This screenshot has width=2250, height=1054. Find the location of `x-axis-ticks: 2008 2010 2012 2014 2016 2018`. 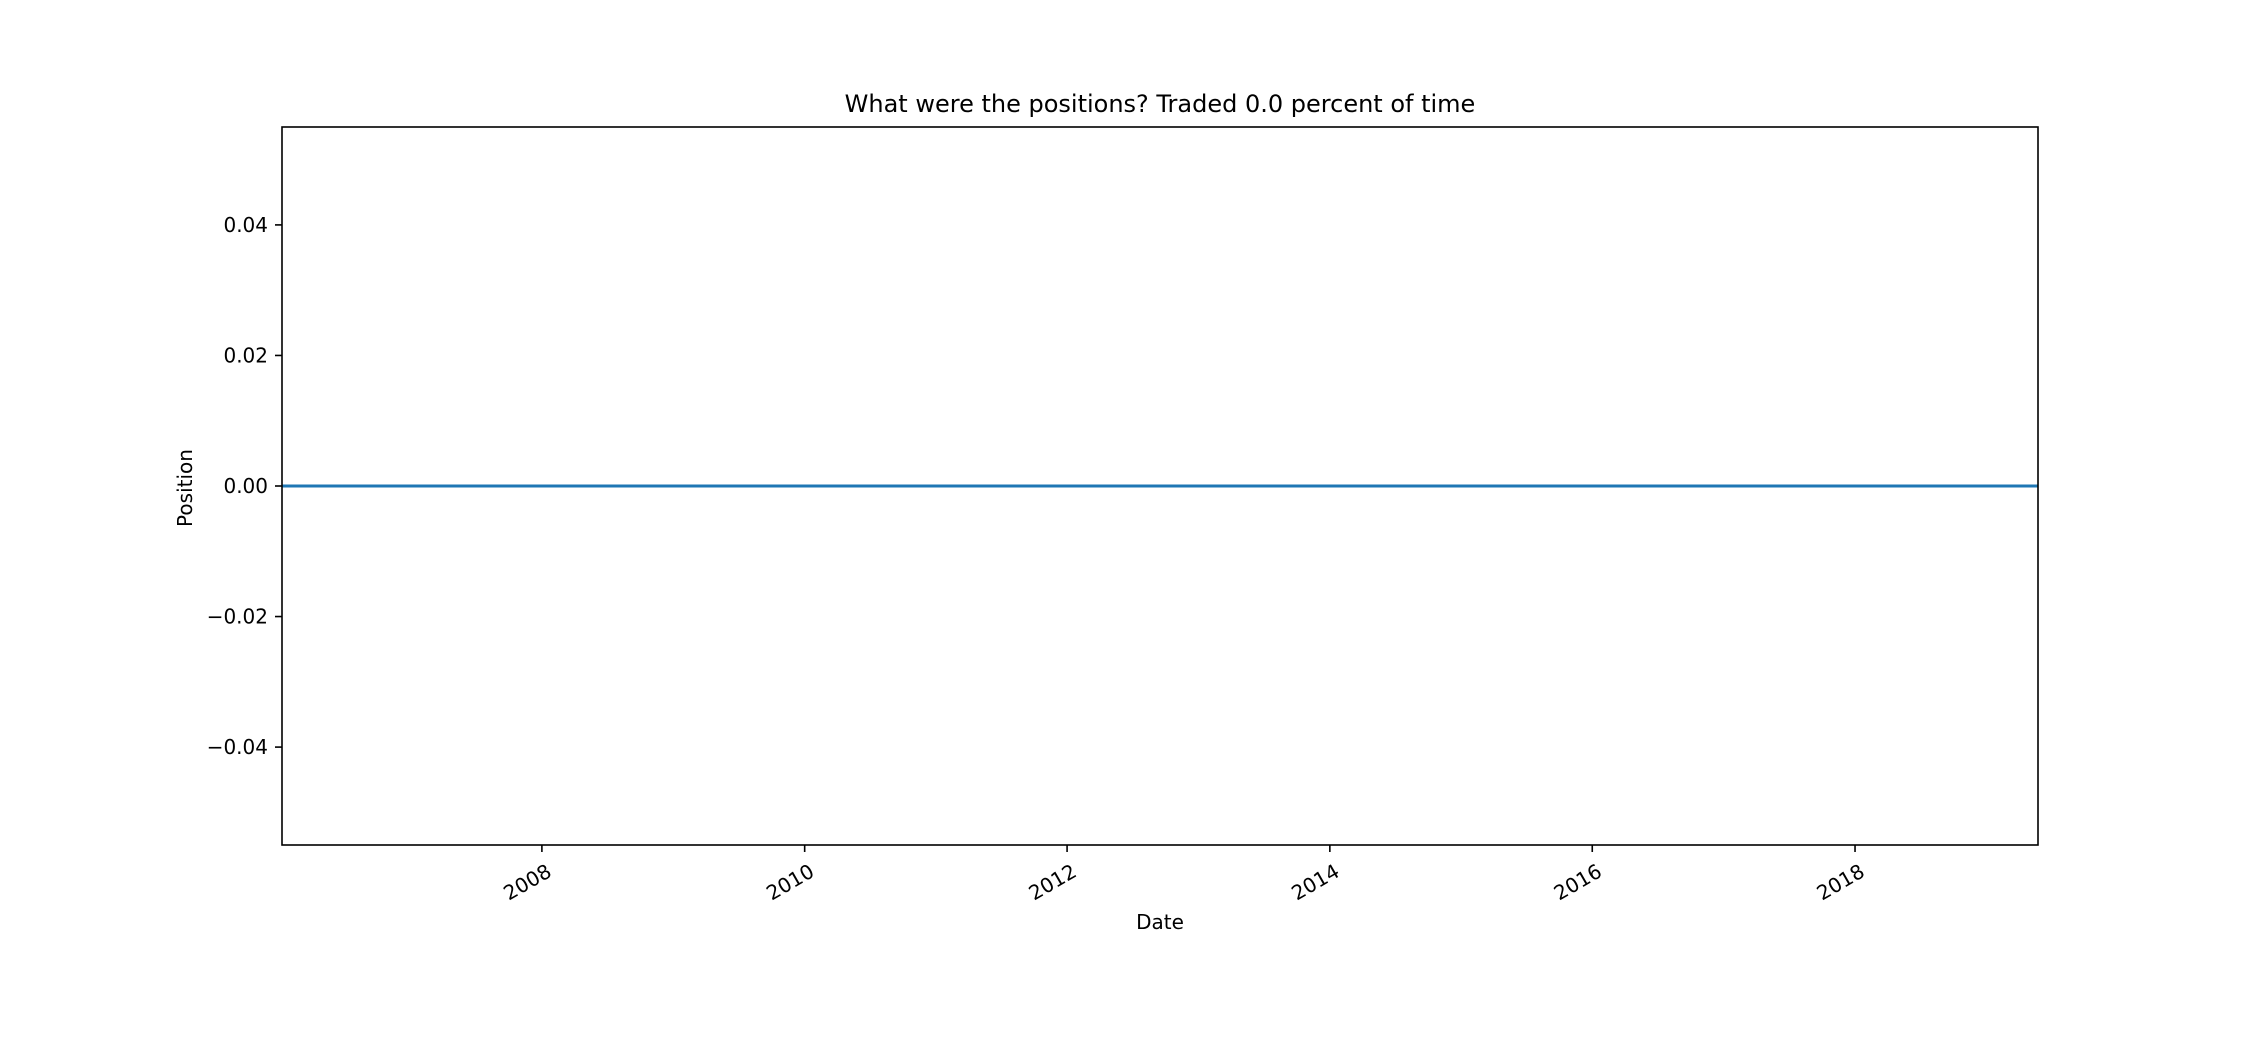

x-axis-ticks: 2008 2010 2012 2014 2016 2018 is located at coordinates (1184, 875).